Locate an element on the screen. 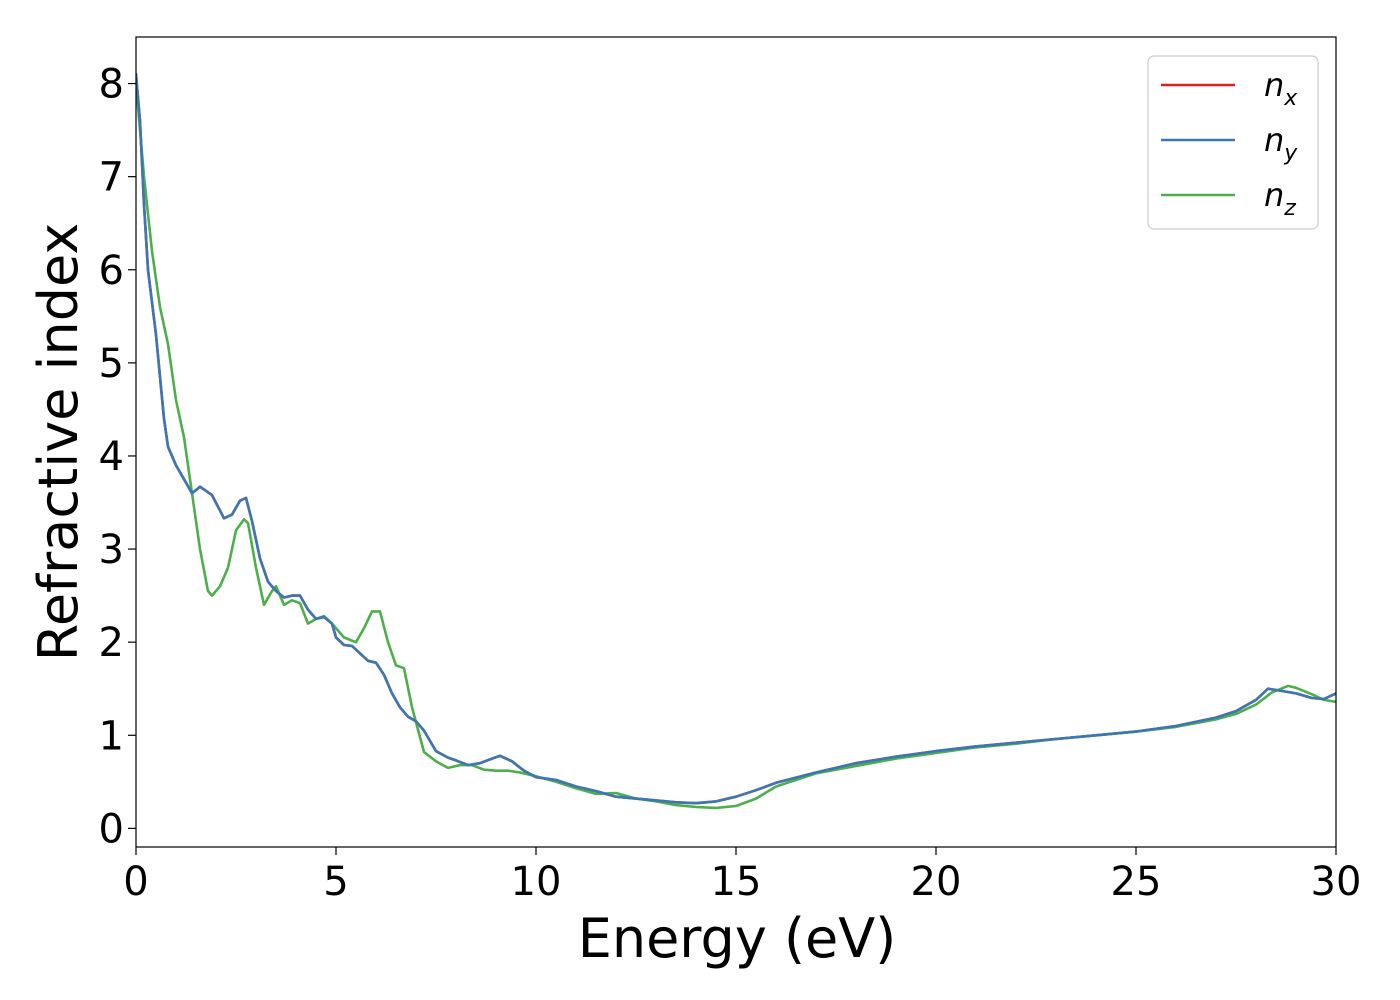 This screenshot has height=1000, width=1400. legend-box is located at coordinates (1233, 142).